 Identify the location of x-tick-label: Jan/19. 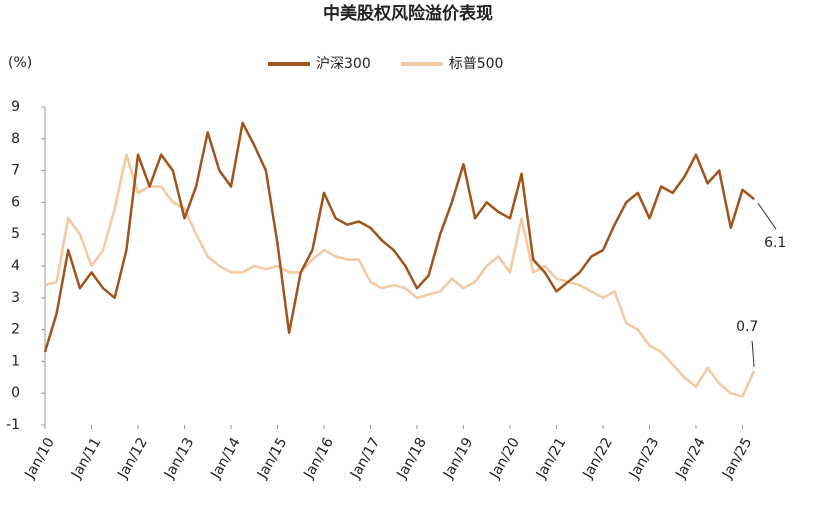
(458, 458).